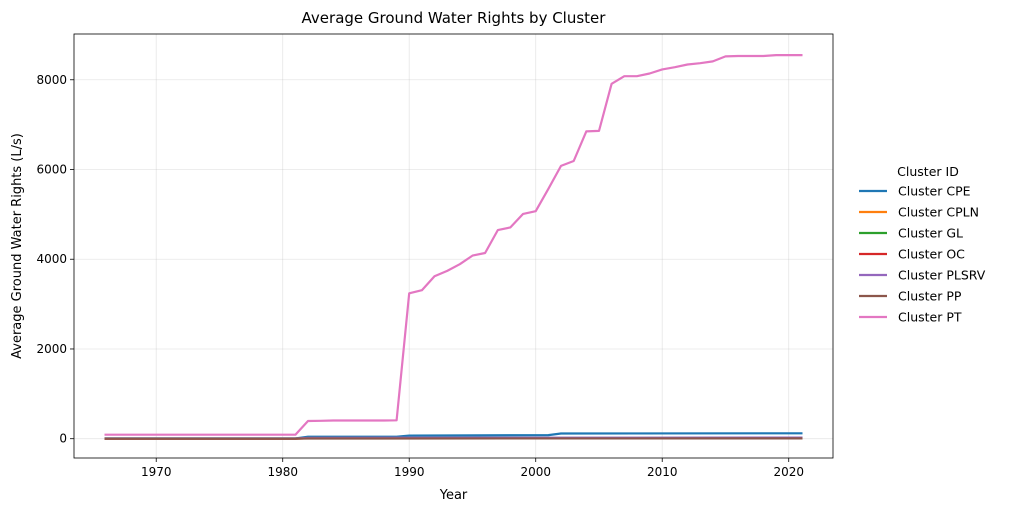 This screenshot has width=1011, height=511. What do you see at coordinates (934, 191) in the screenshot?
I see `legend-entry: Cluster CPE` at bounding box center [934, 191].